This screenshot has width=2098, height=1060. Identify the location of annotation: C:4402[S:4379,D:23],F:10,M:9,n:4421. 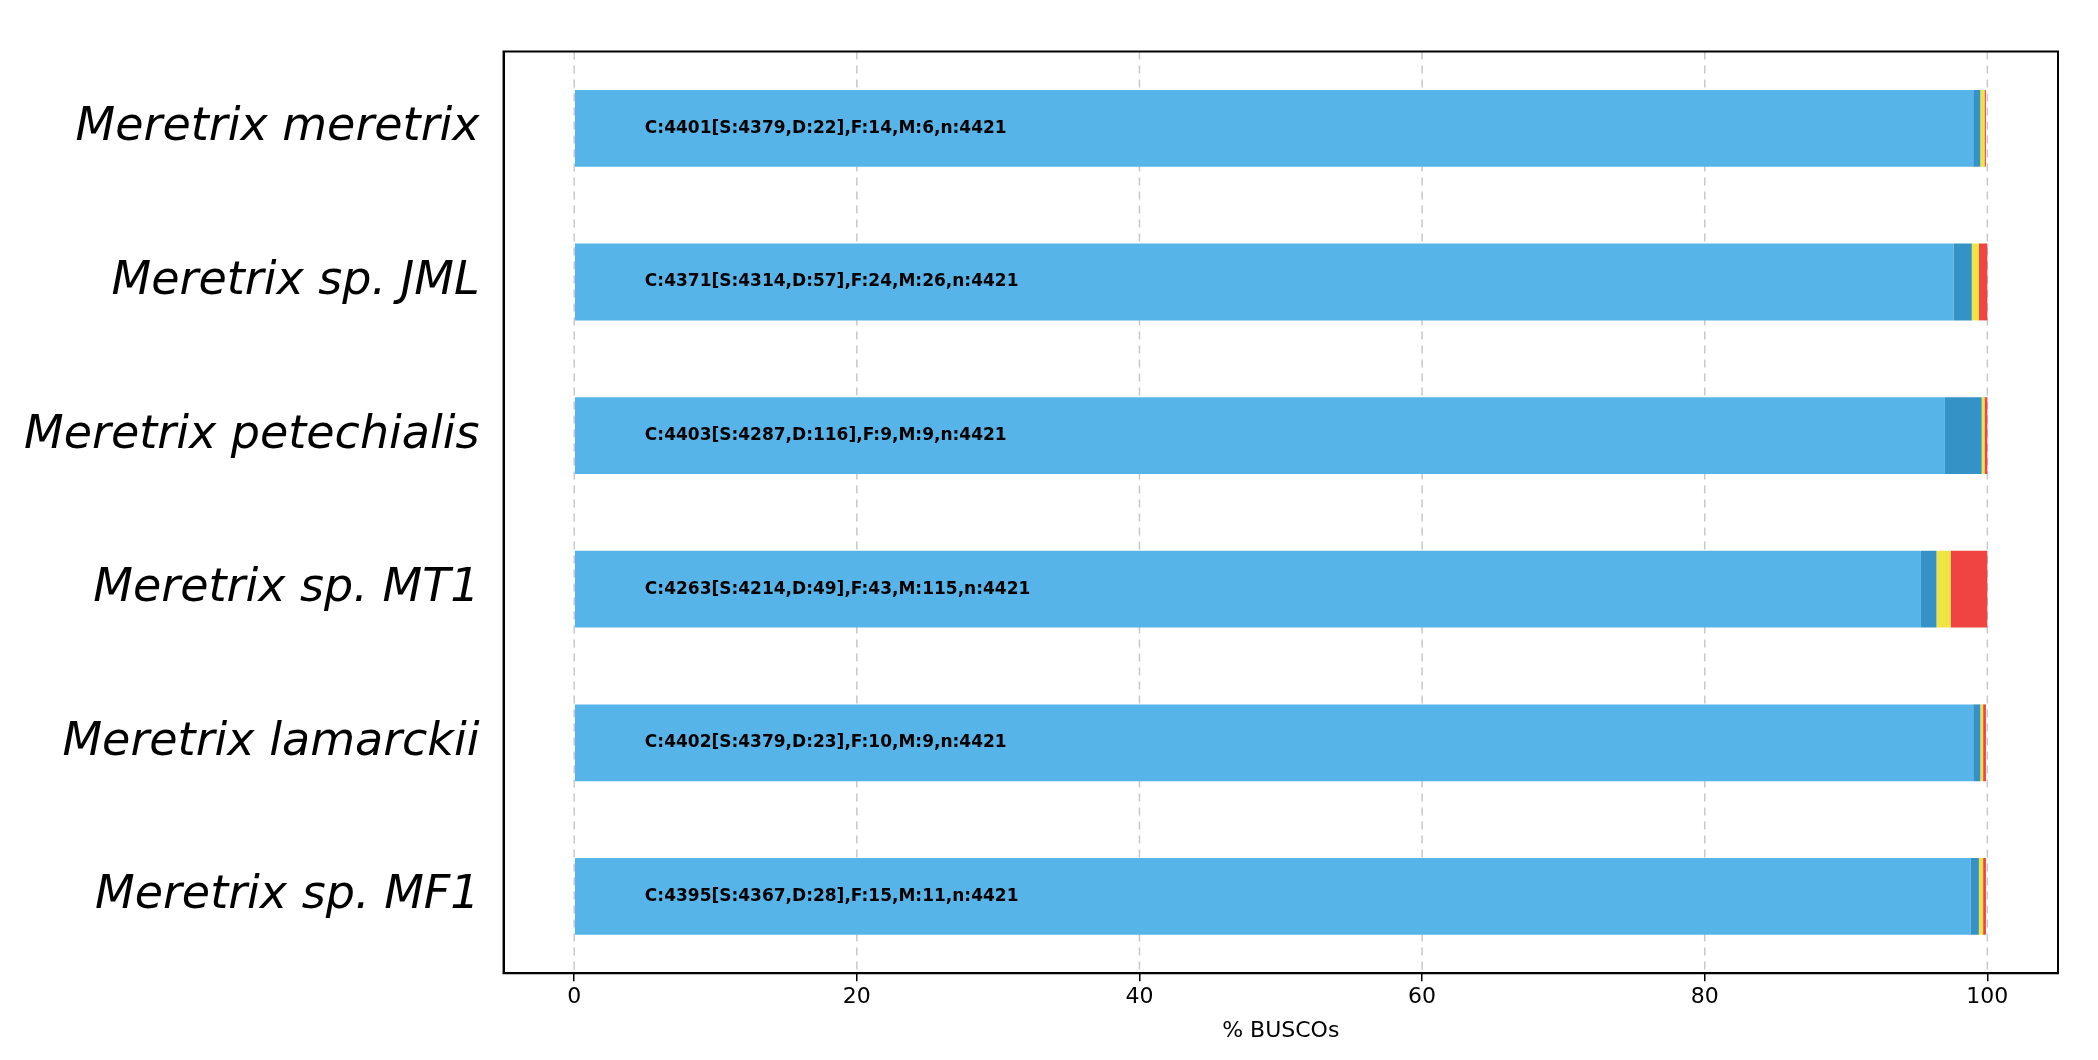
(825, 741).